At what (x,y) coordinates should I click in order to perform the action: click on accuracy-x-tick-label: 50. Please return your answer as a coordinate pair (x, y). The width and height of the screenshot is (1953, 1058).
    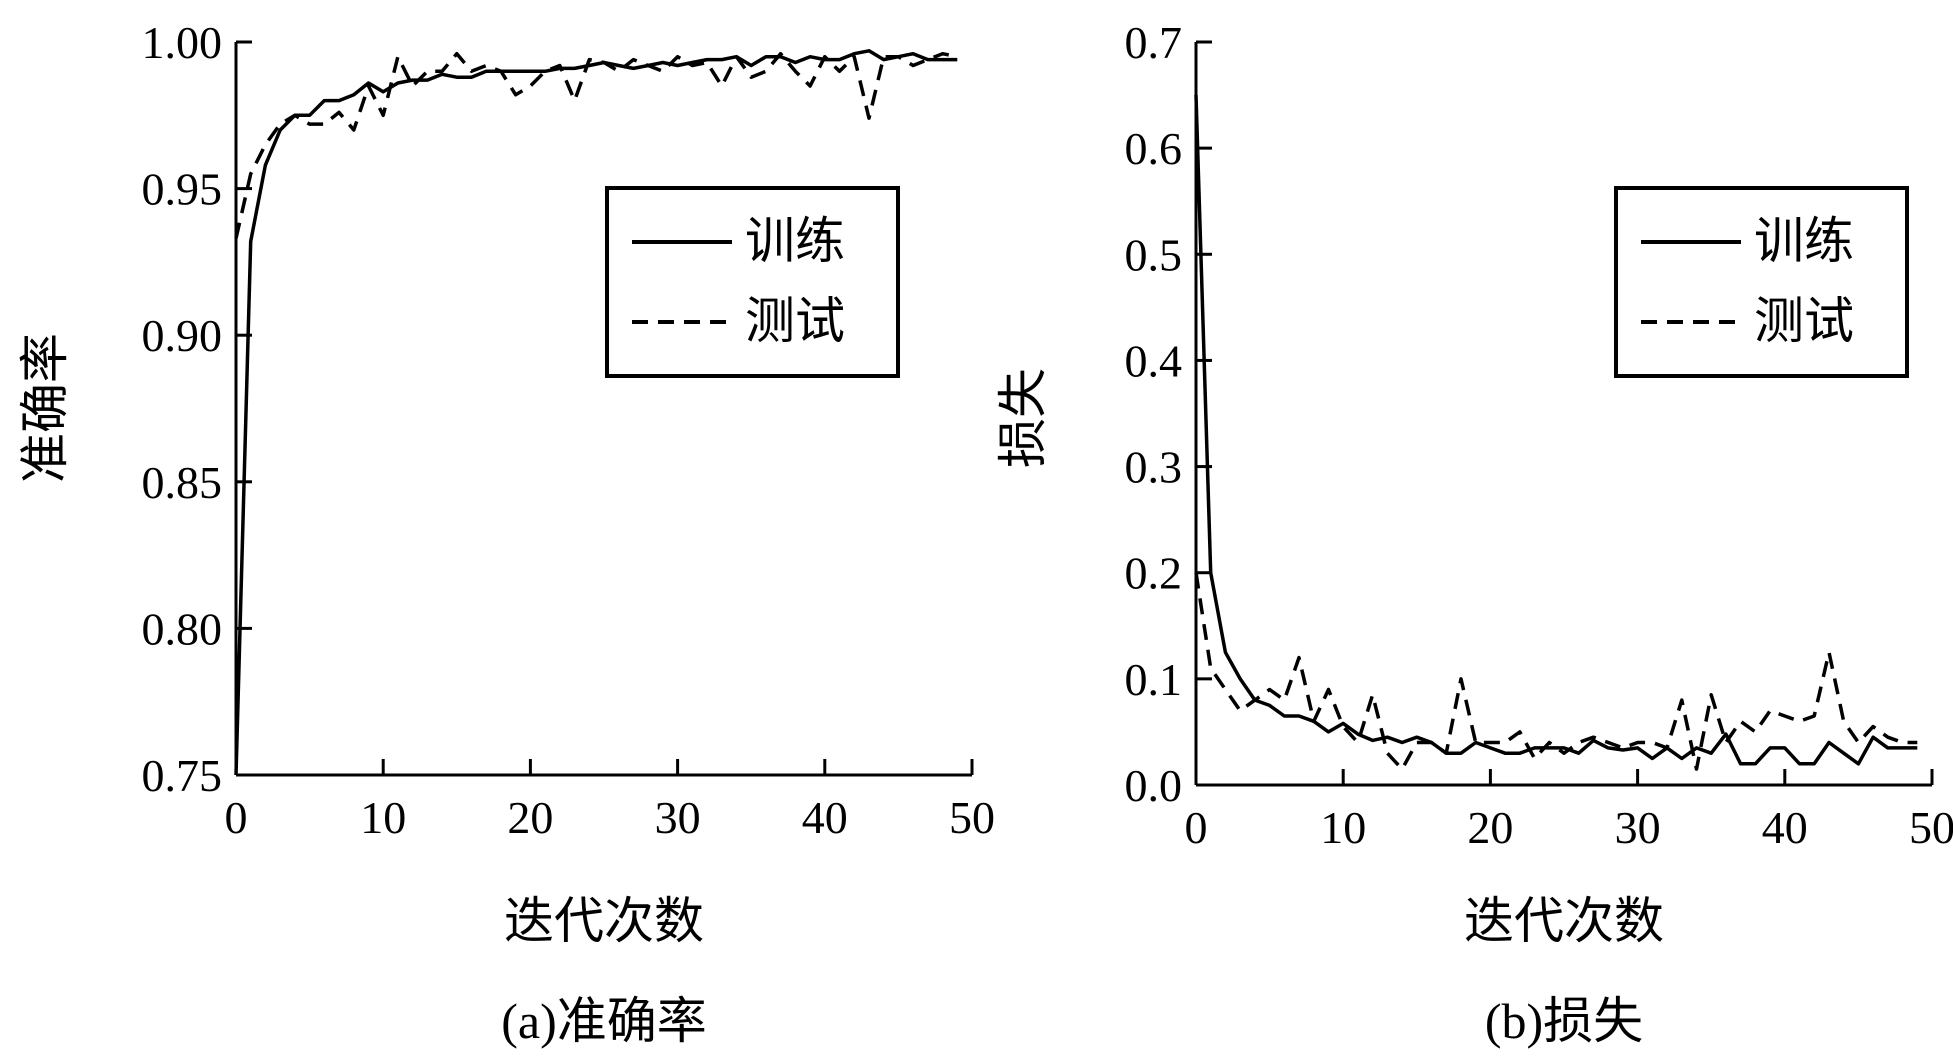
    Looking at the image, I should click on (972, 817).